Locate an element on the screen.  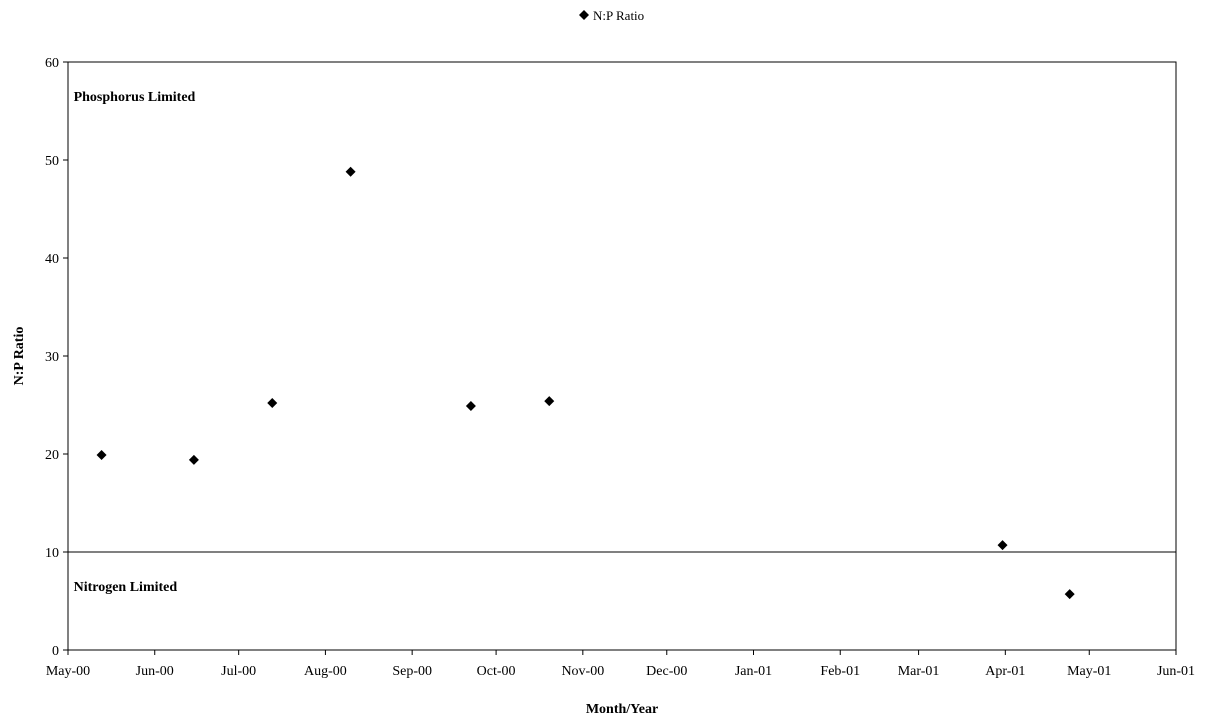
x-tick-label: Sep-00 is located at coordinates (412, 671).